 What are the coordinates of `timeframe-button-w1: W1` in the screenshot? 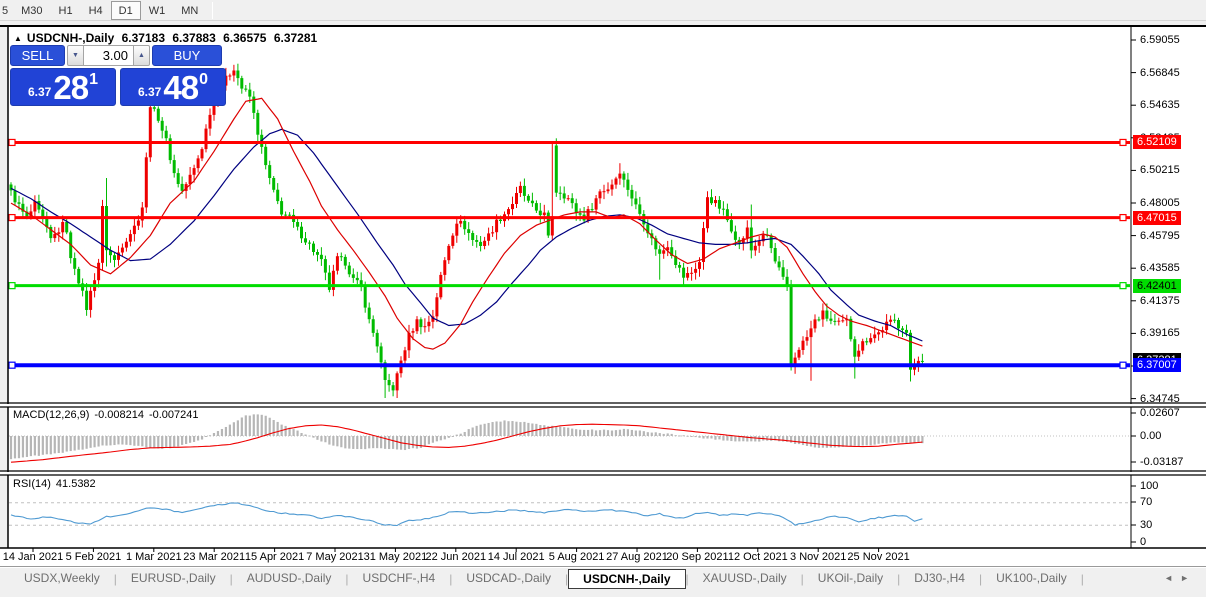 It's located at (157, 10).